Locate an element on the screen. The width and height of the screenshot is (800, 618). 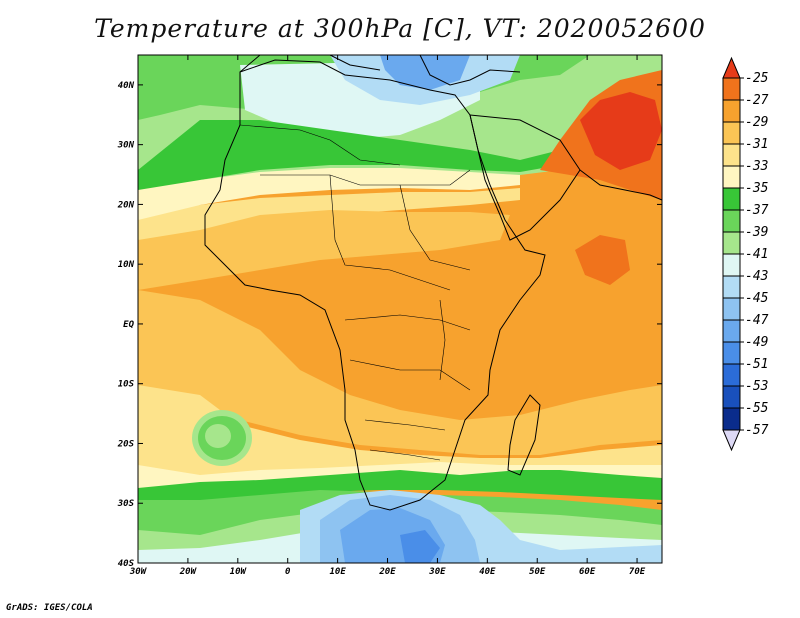
band-blue-north is located at coordinates (425, 72).